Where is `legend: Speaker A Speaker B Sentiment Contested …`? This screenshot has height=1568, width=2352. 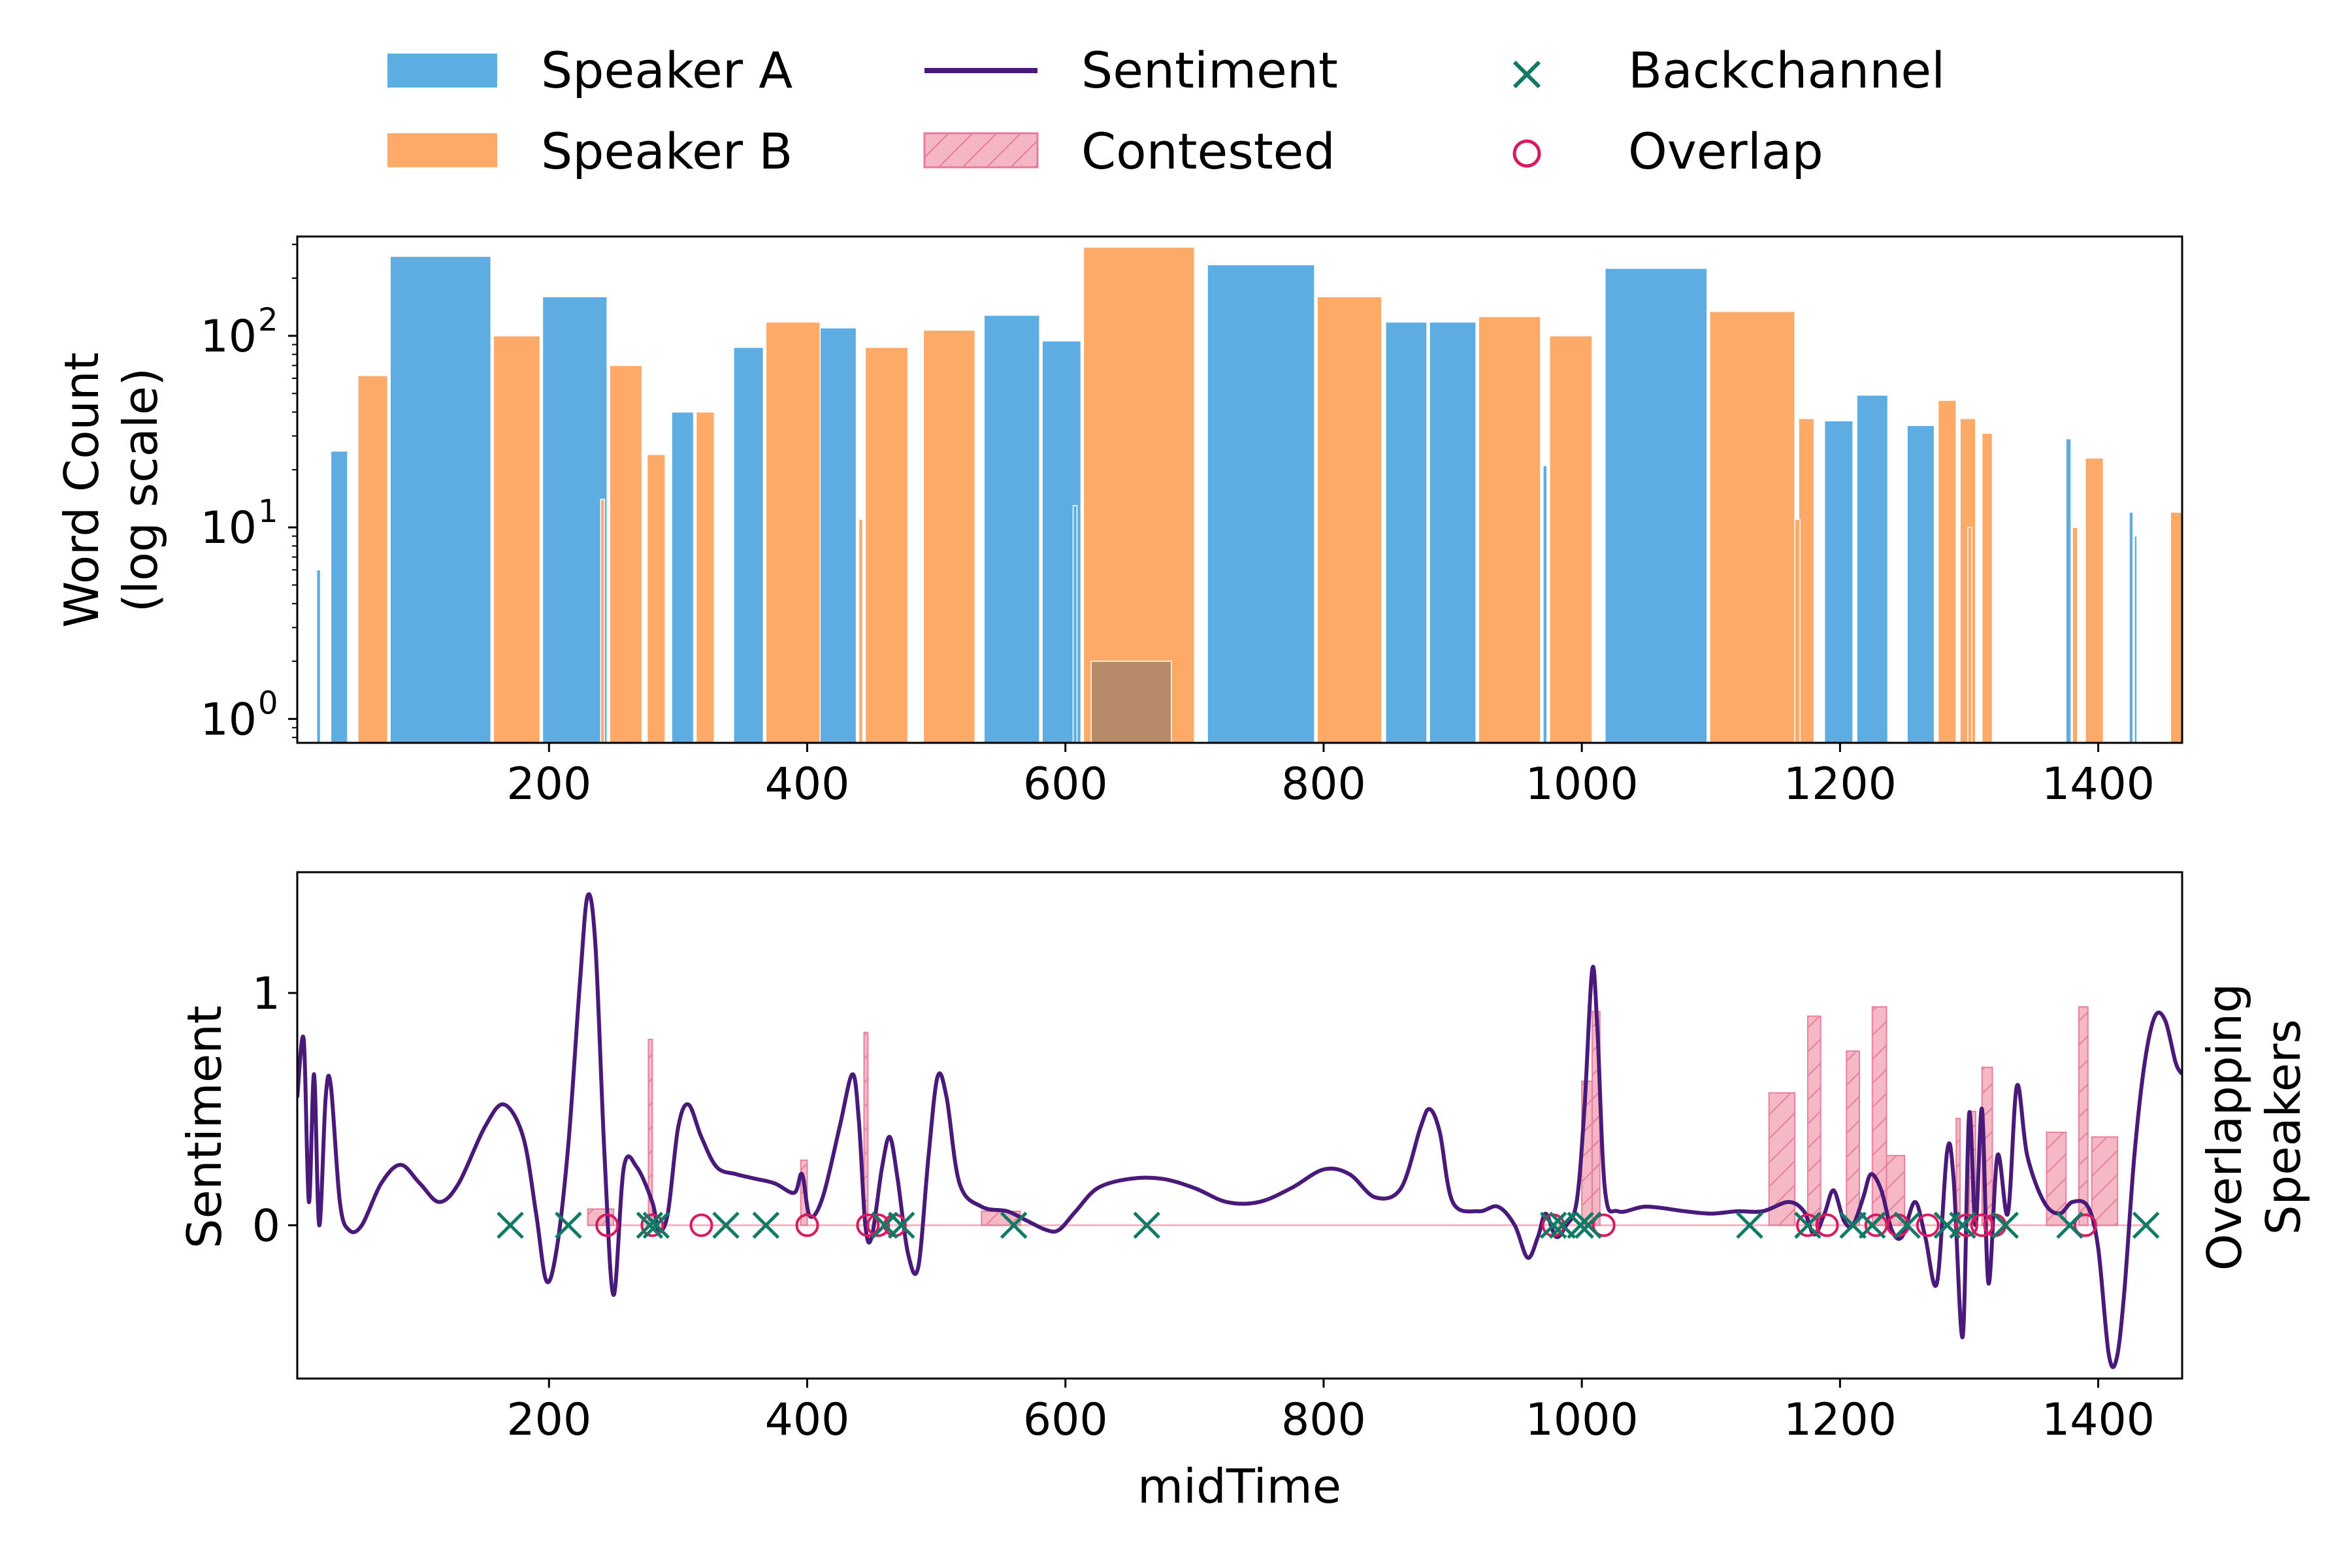 legend: Speaker A Speaker B Sentiment Contested … is located at coordinates (1166, 110).